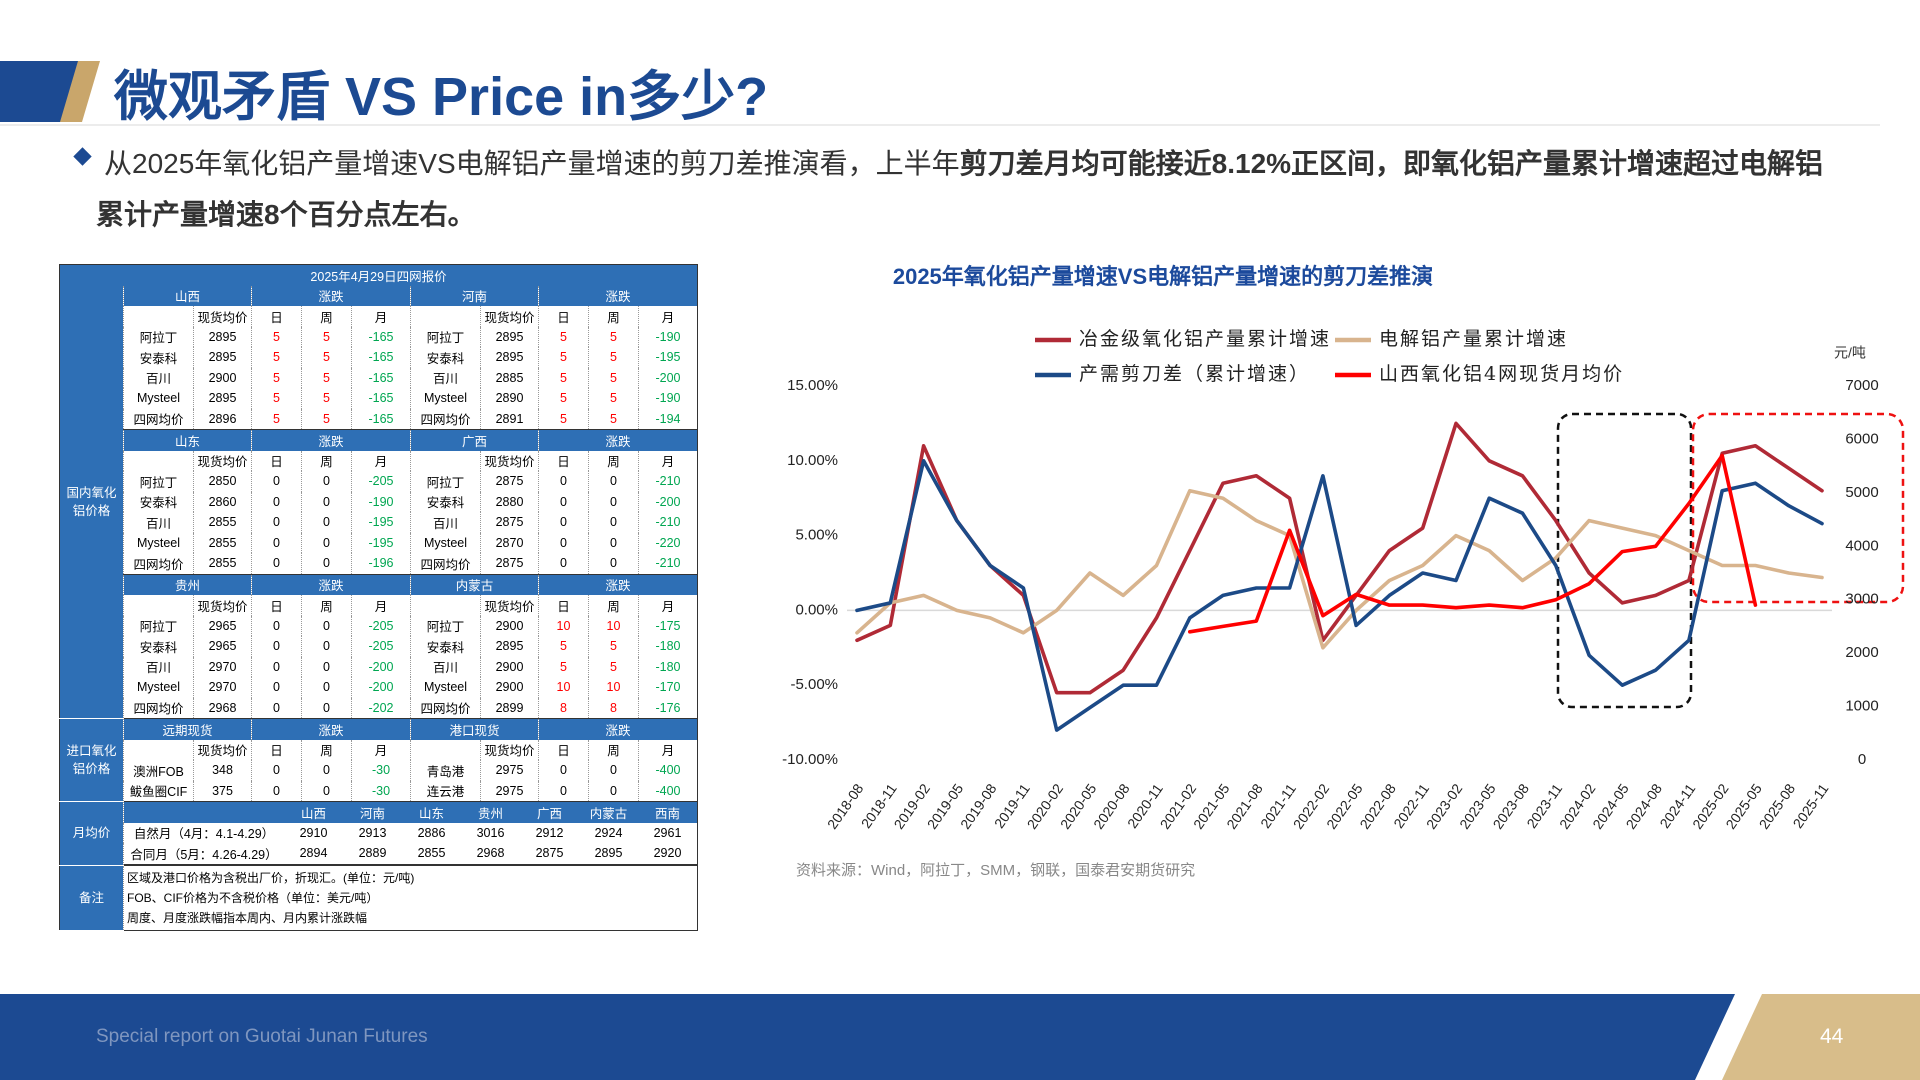 This screenshot has width=1920, height=1080. I want to click on source-name: 连云港, so click(445, 791).